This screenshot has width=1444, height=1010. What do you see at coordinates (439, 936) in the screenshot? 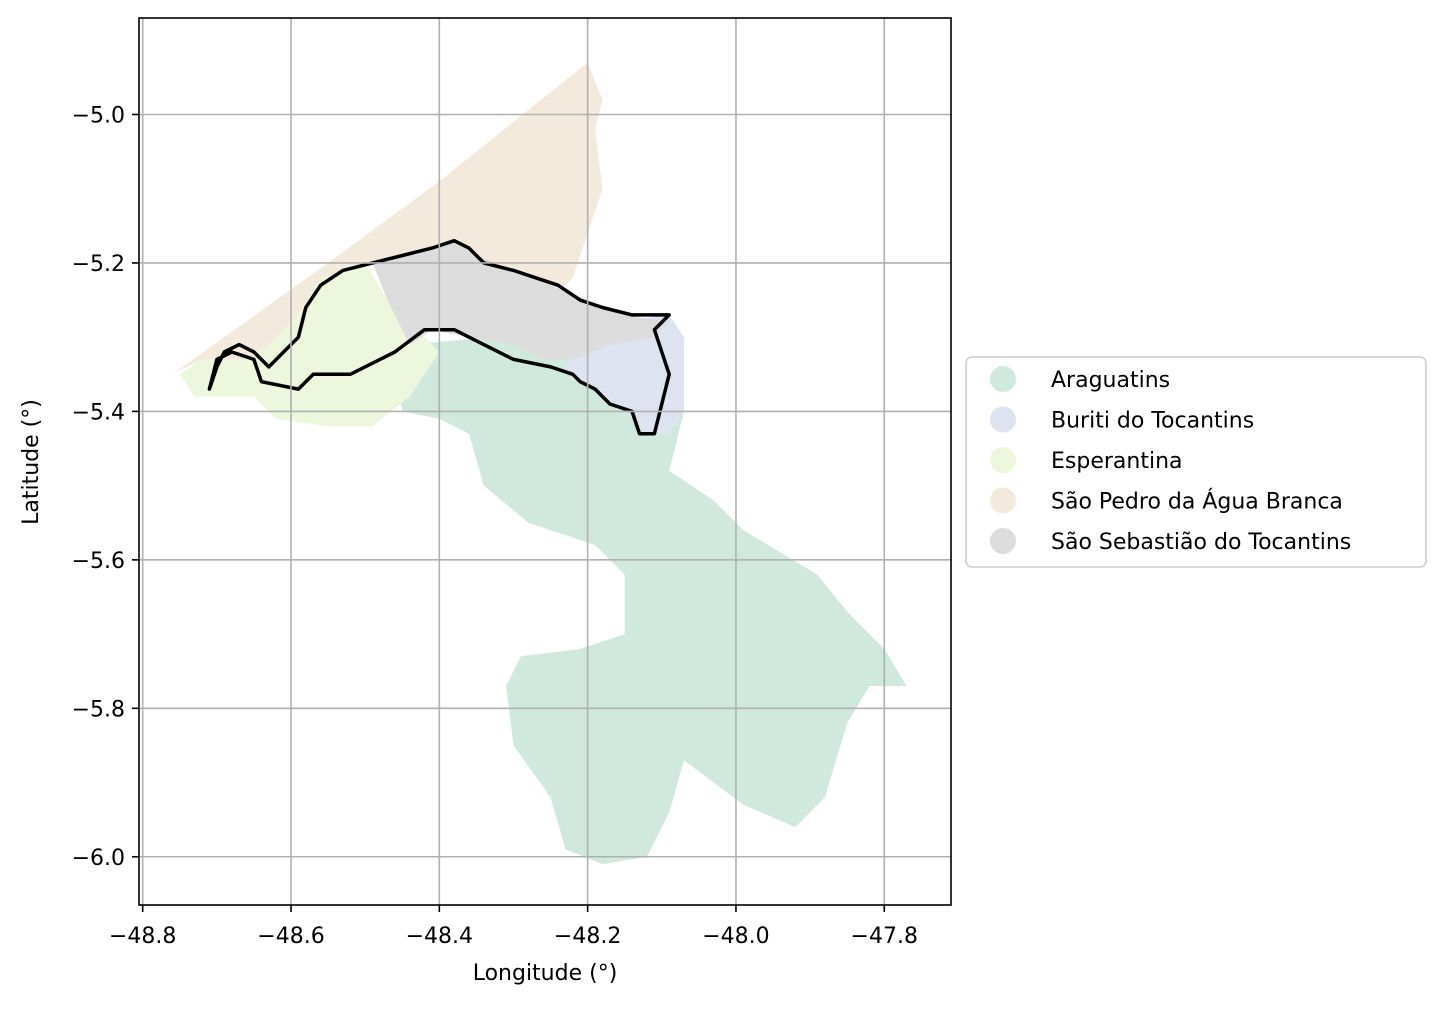
I see `x-tick-label: −48.4` at bounding box center [439, 936].